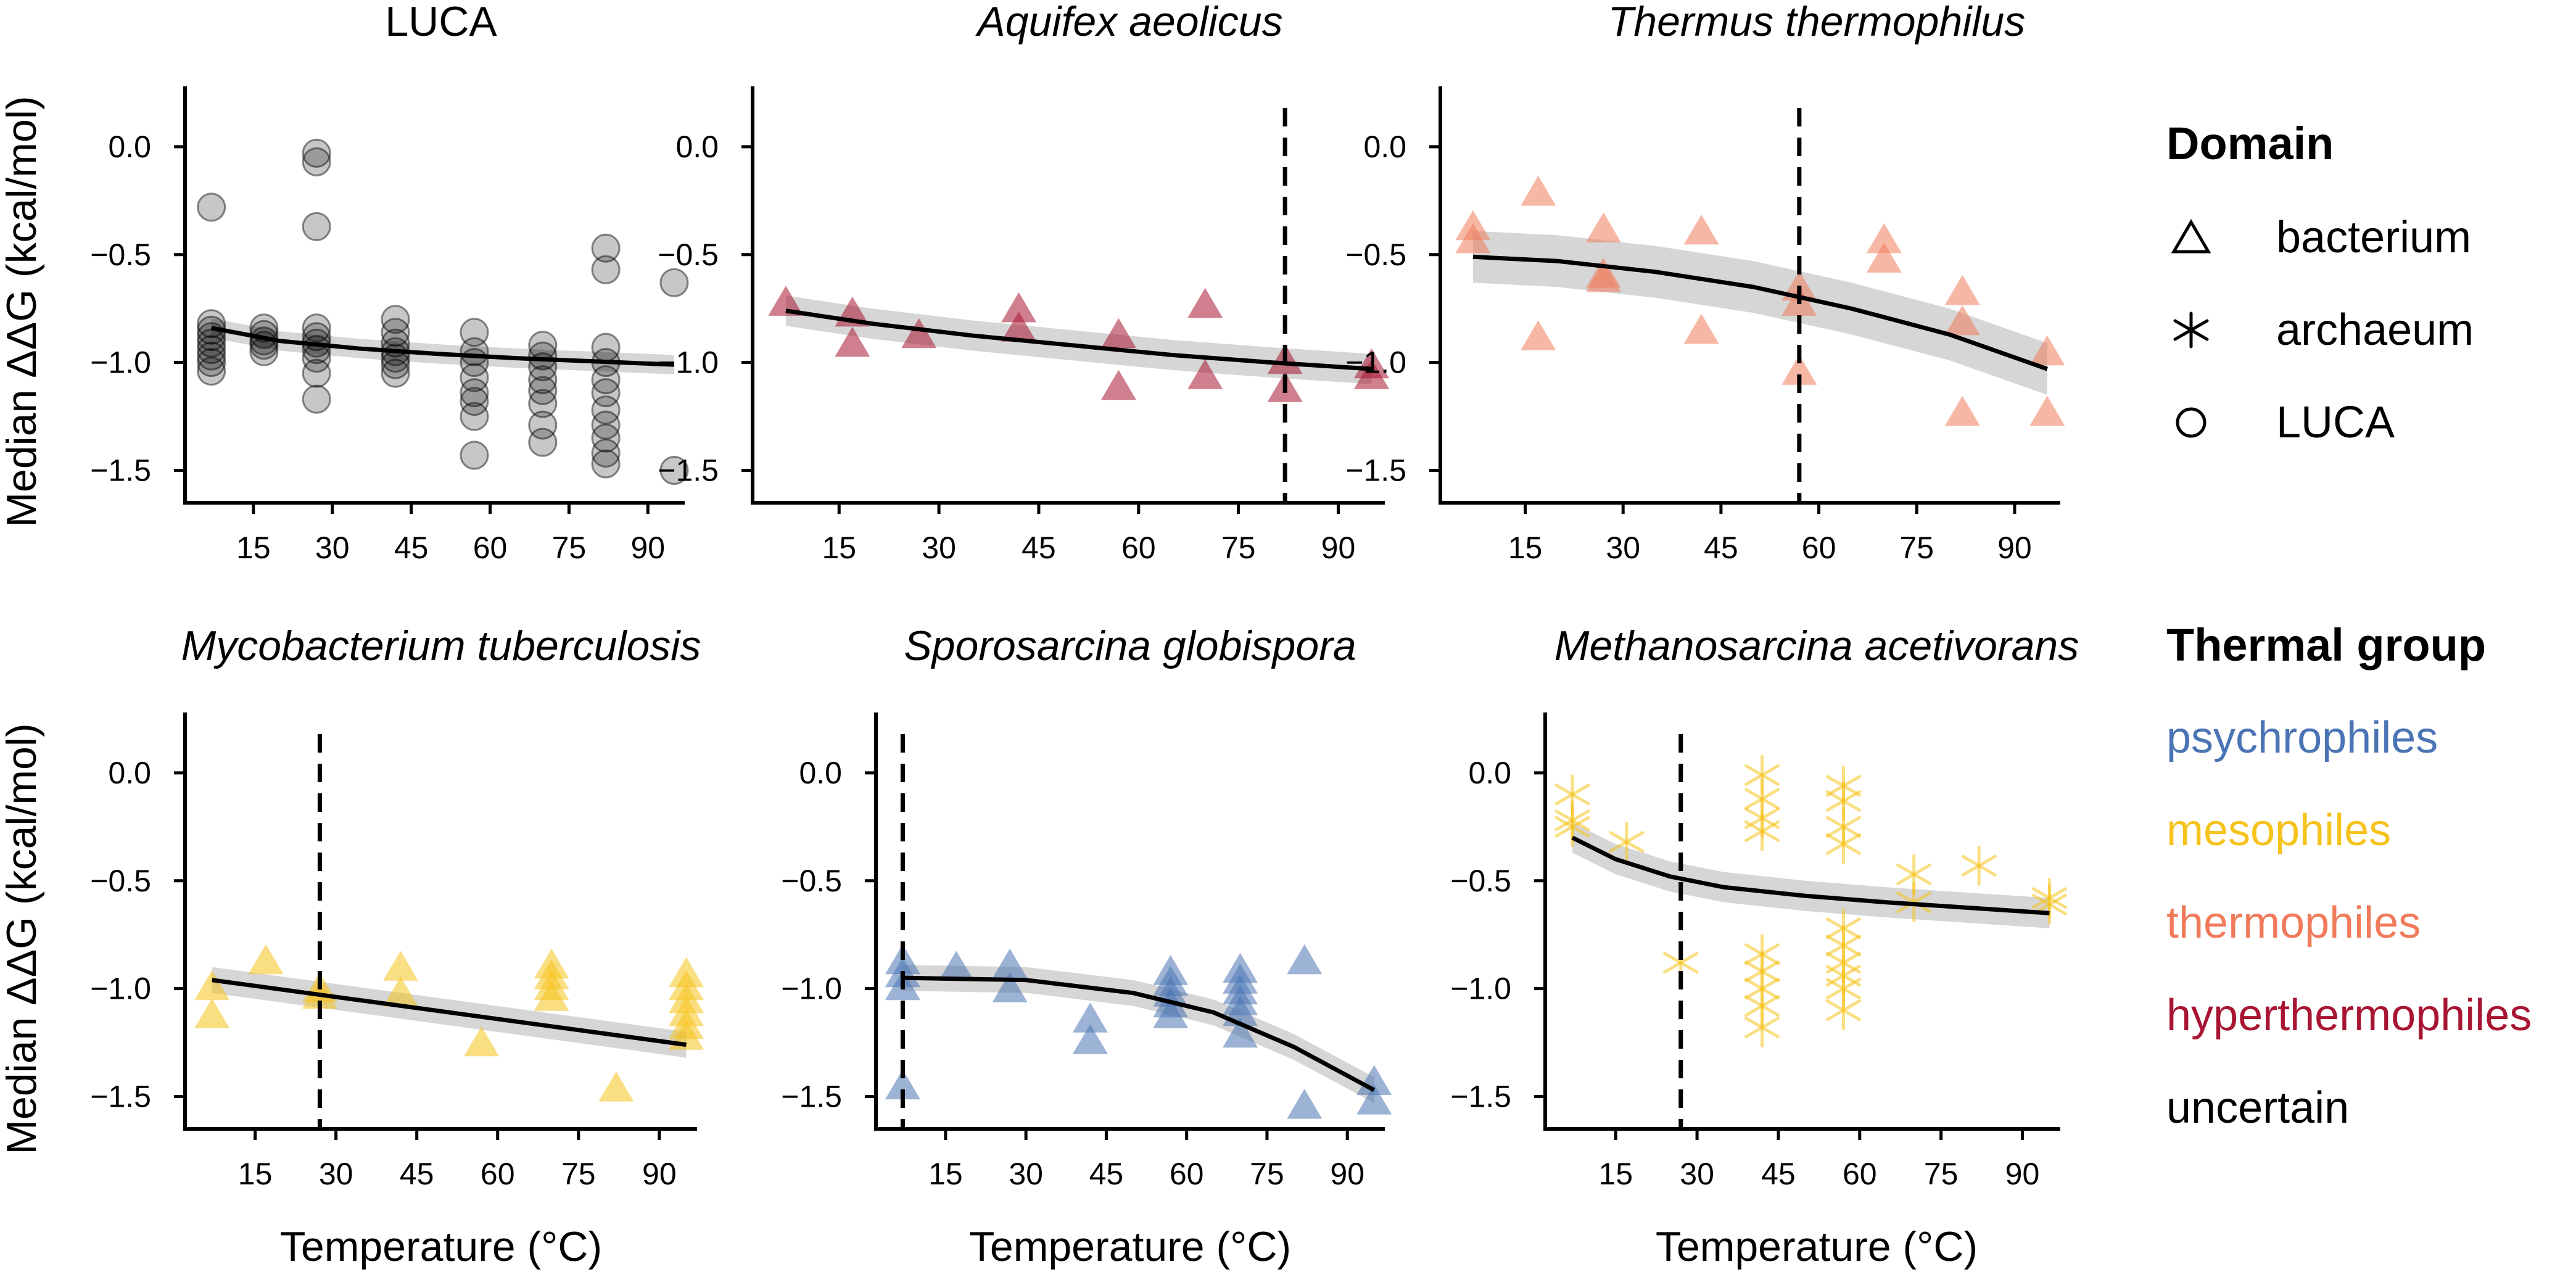  Describe the element at coordinates (2258, 1108) in the screenshot. I see `legend-group-uncertain: uncertain` at that location.